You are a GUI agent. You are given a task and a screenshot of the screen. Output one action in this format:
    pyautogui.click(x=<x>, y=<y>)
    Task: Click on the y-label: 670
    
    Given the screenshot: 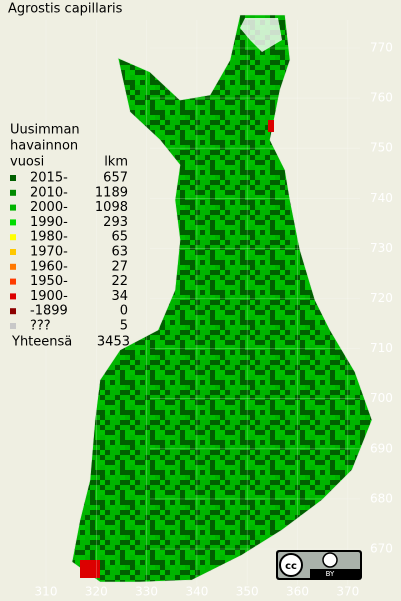 What is the action you would take?
    pyautogui.click(x=381, y=549)
    